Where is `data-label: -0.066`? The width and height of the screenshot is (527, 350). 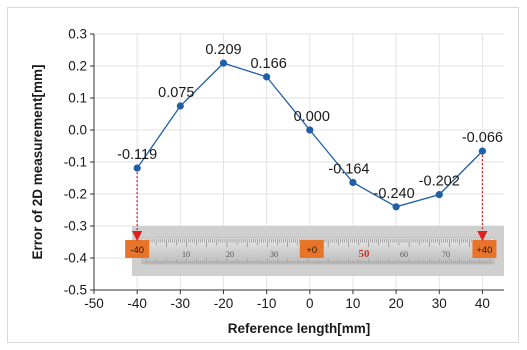
data-label: -0.066 is located at coordinates (482, 138).